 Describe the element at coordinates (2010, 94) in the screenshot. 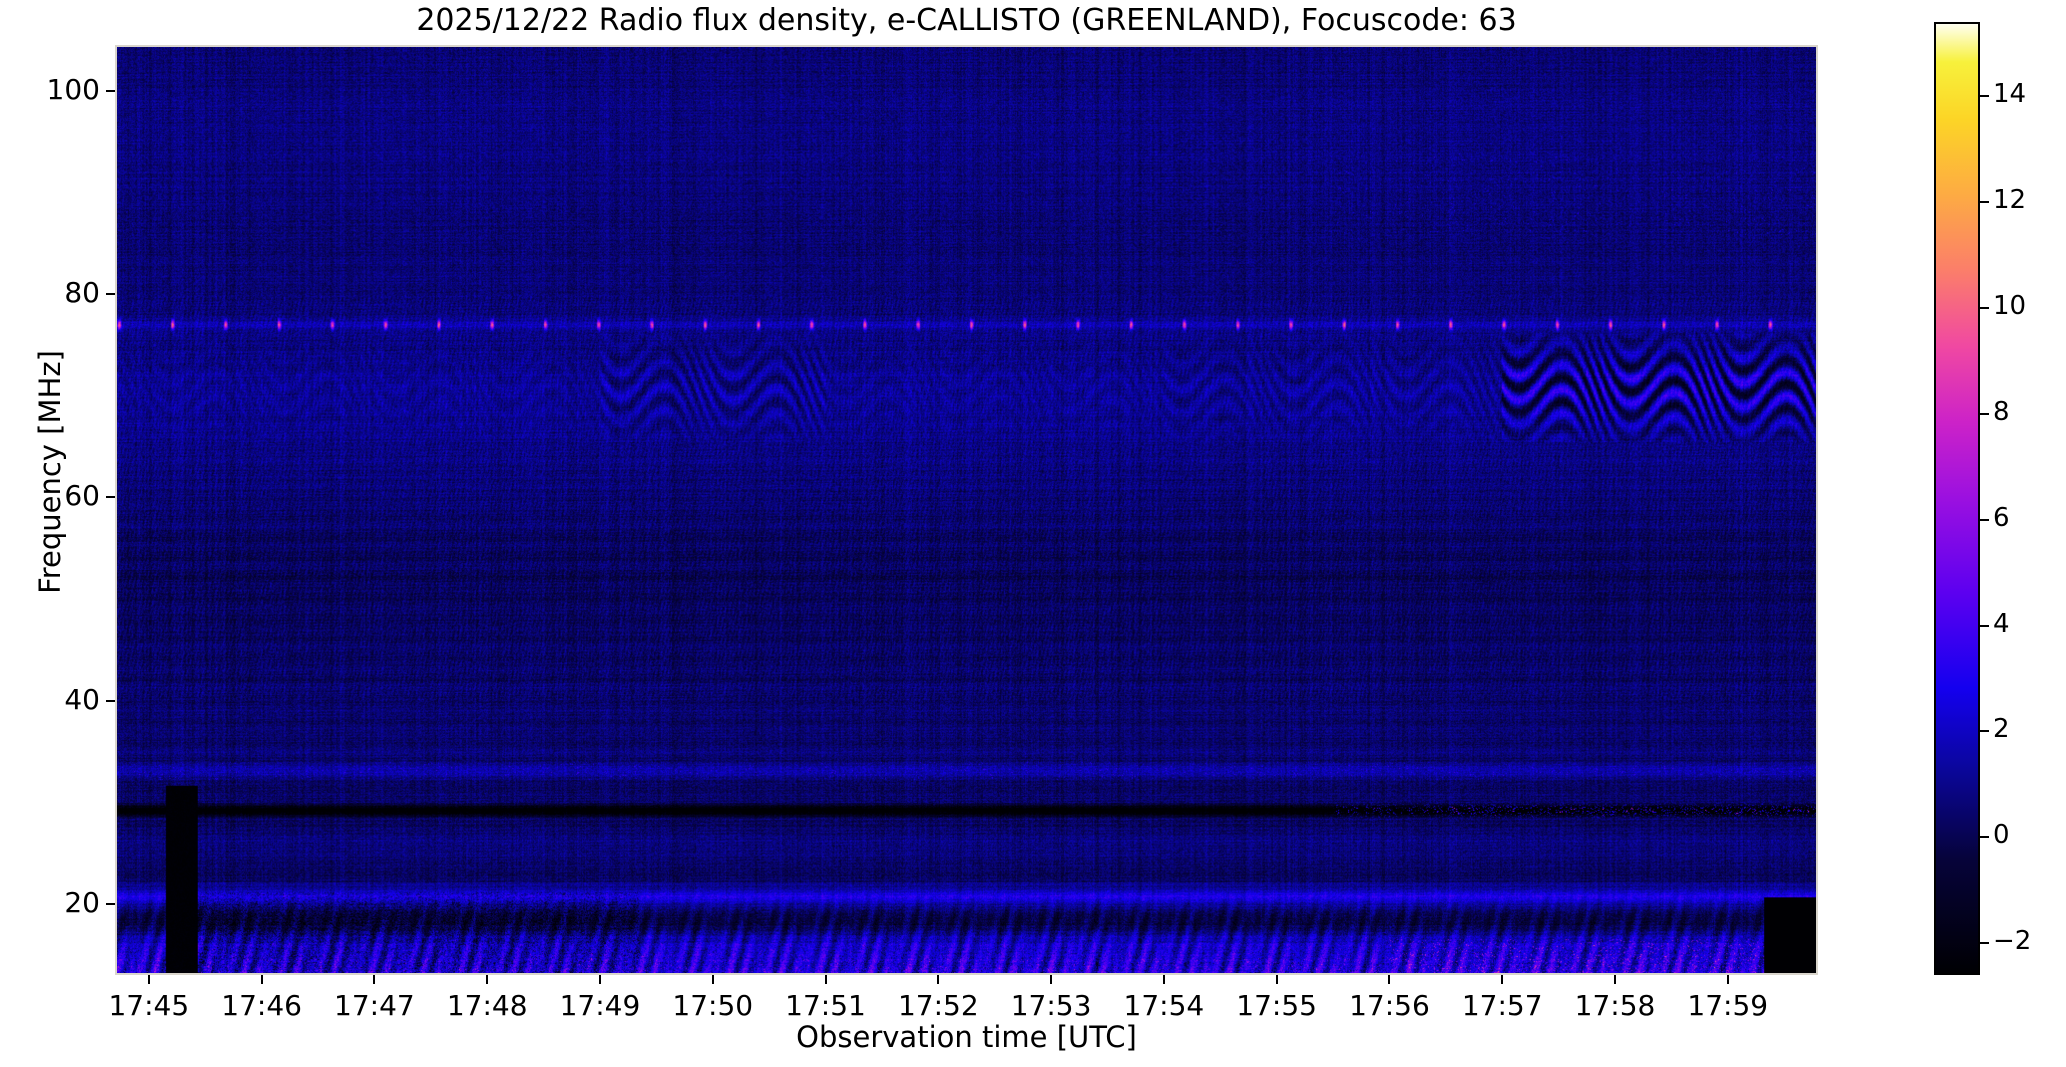

I see `colorbar-tick-label: 14` at that location.